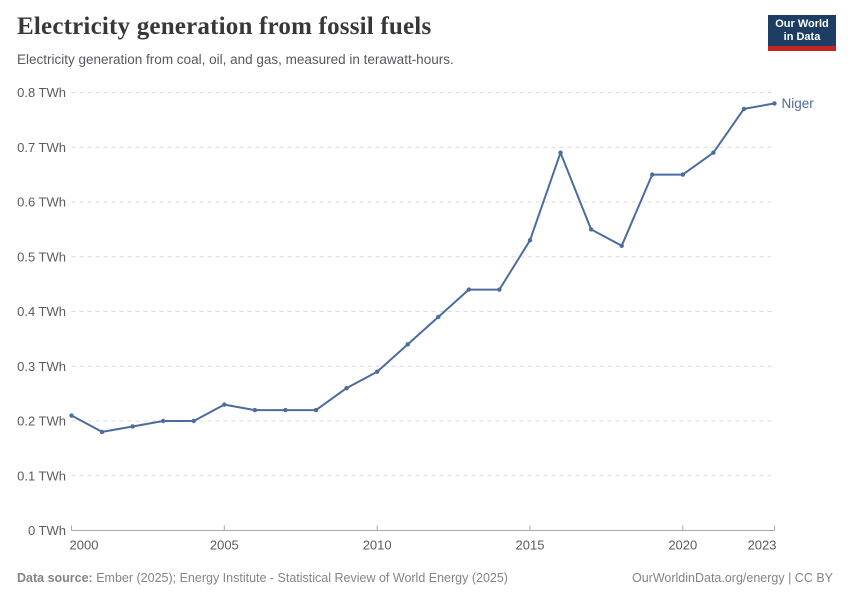  Describe the element at coordinates (55, 578) in the screenshot. I see `data-source-label: Data source:` at that location.